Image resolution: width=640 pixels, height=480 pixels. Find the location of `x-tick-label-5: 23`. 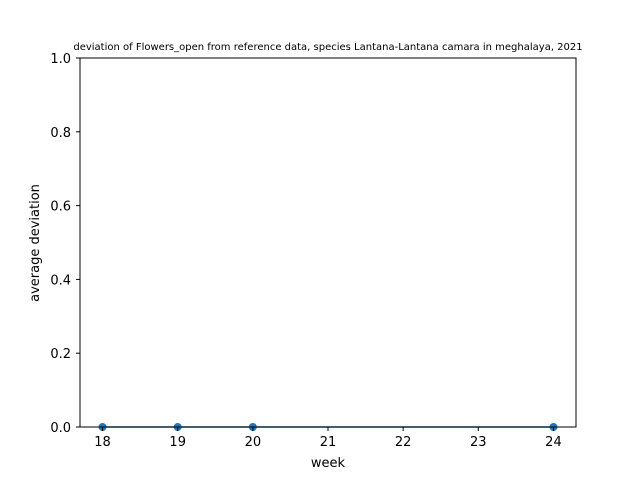

x-tick-label-5: 23 is located at coordinates (478, 442).